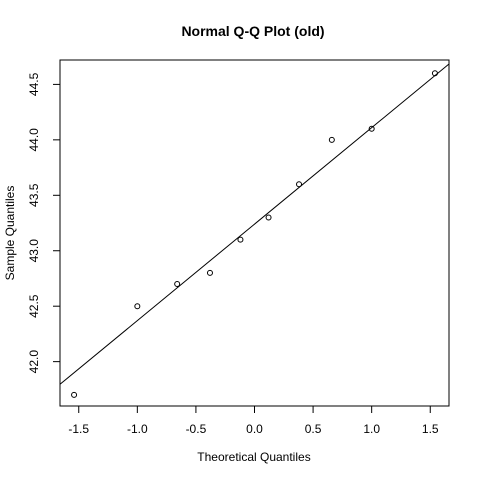  I want to click on y-tick-label: 42.5, so click(34, 306).